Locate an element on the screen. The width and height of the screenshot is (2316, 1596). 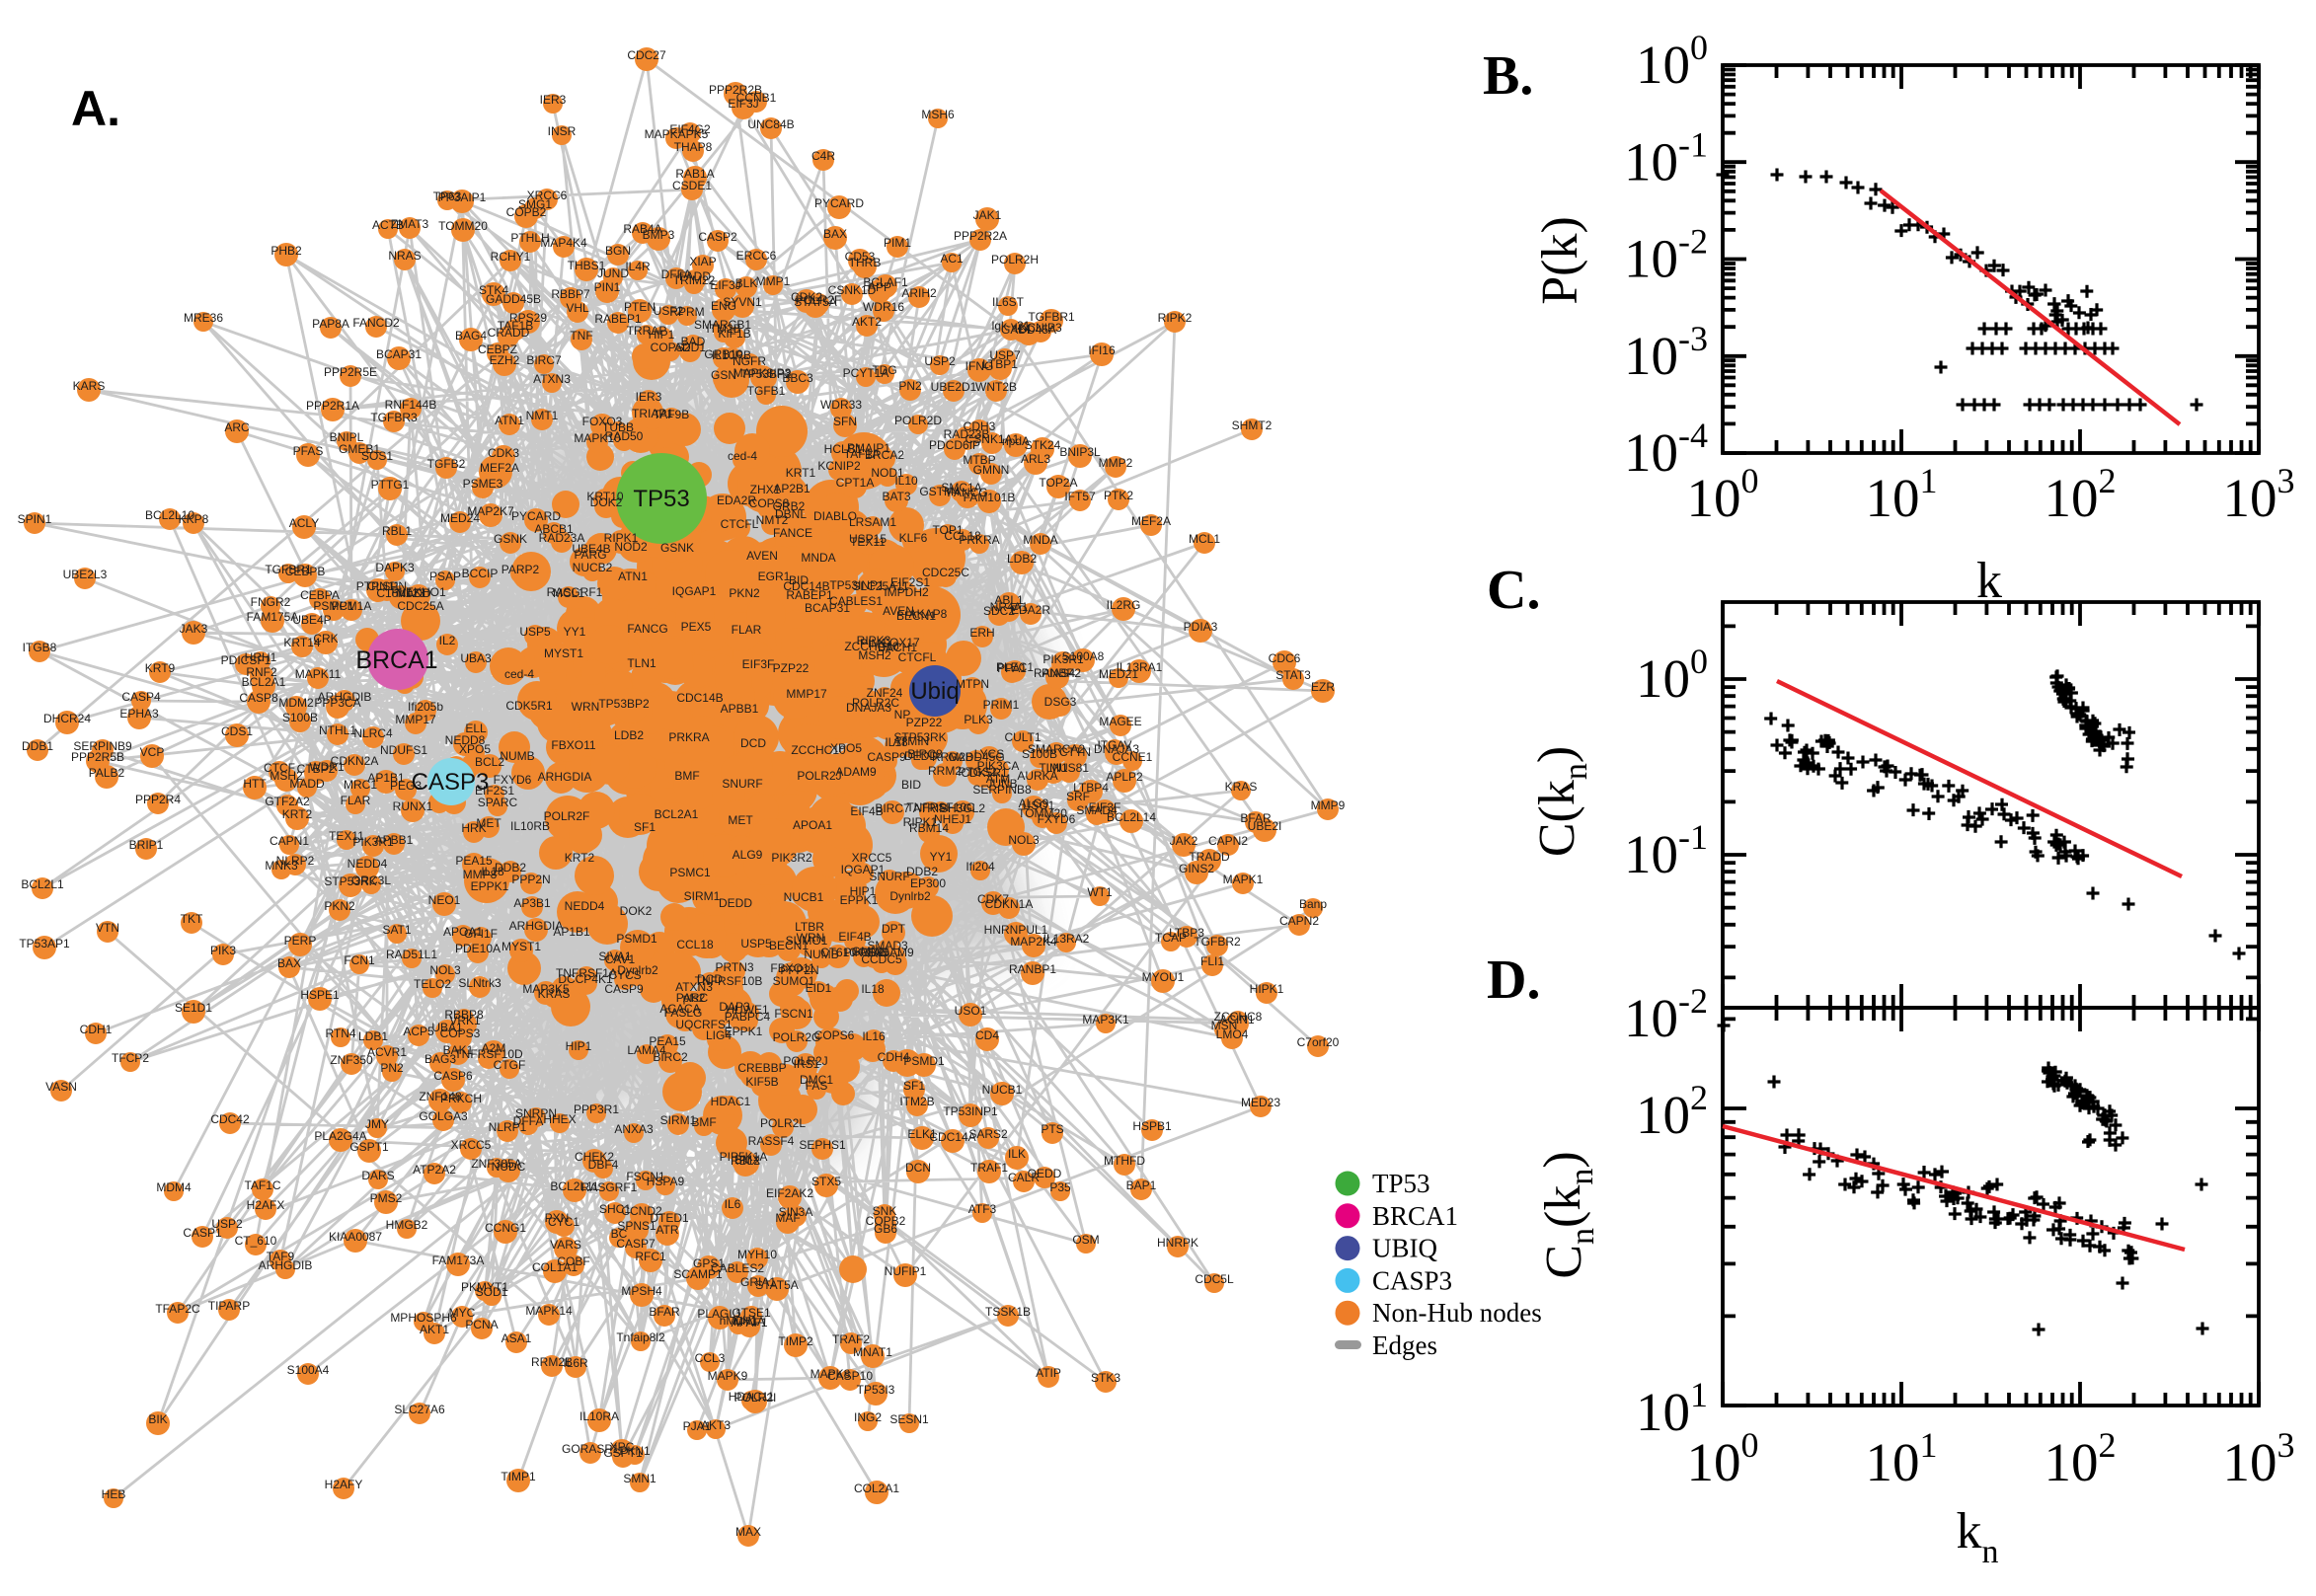
svg-text: TP53BP2 is located at coordinates (624, 704).